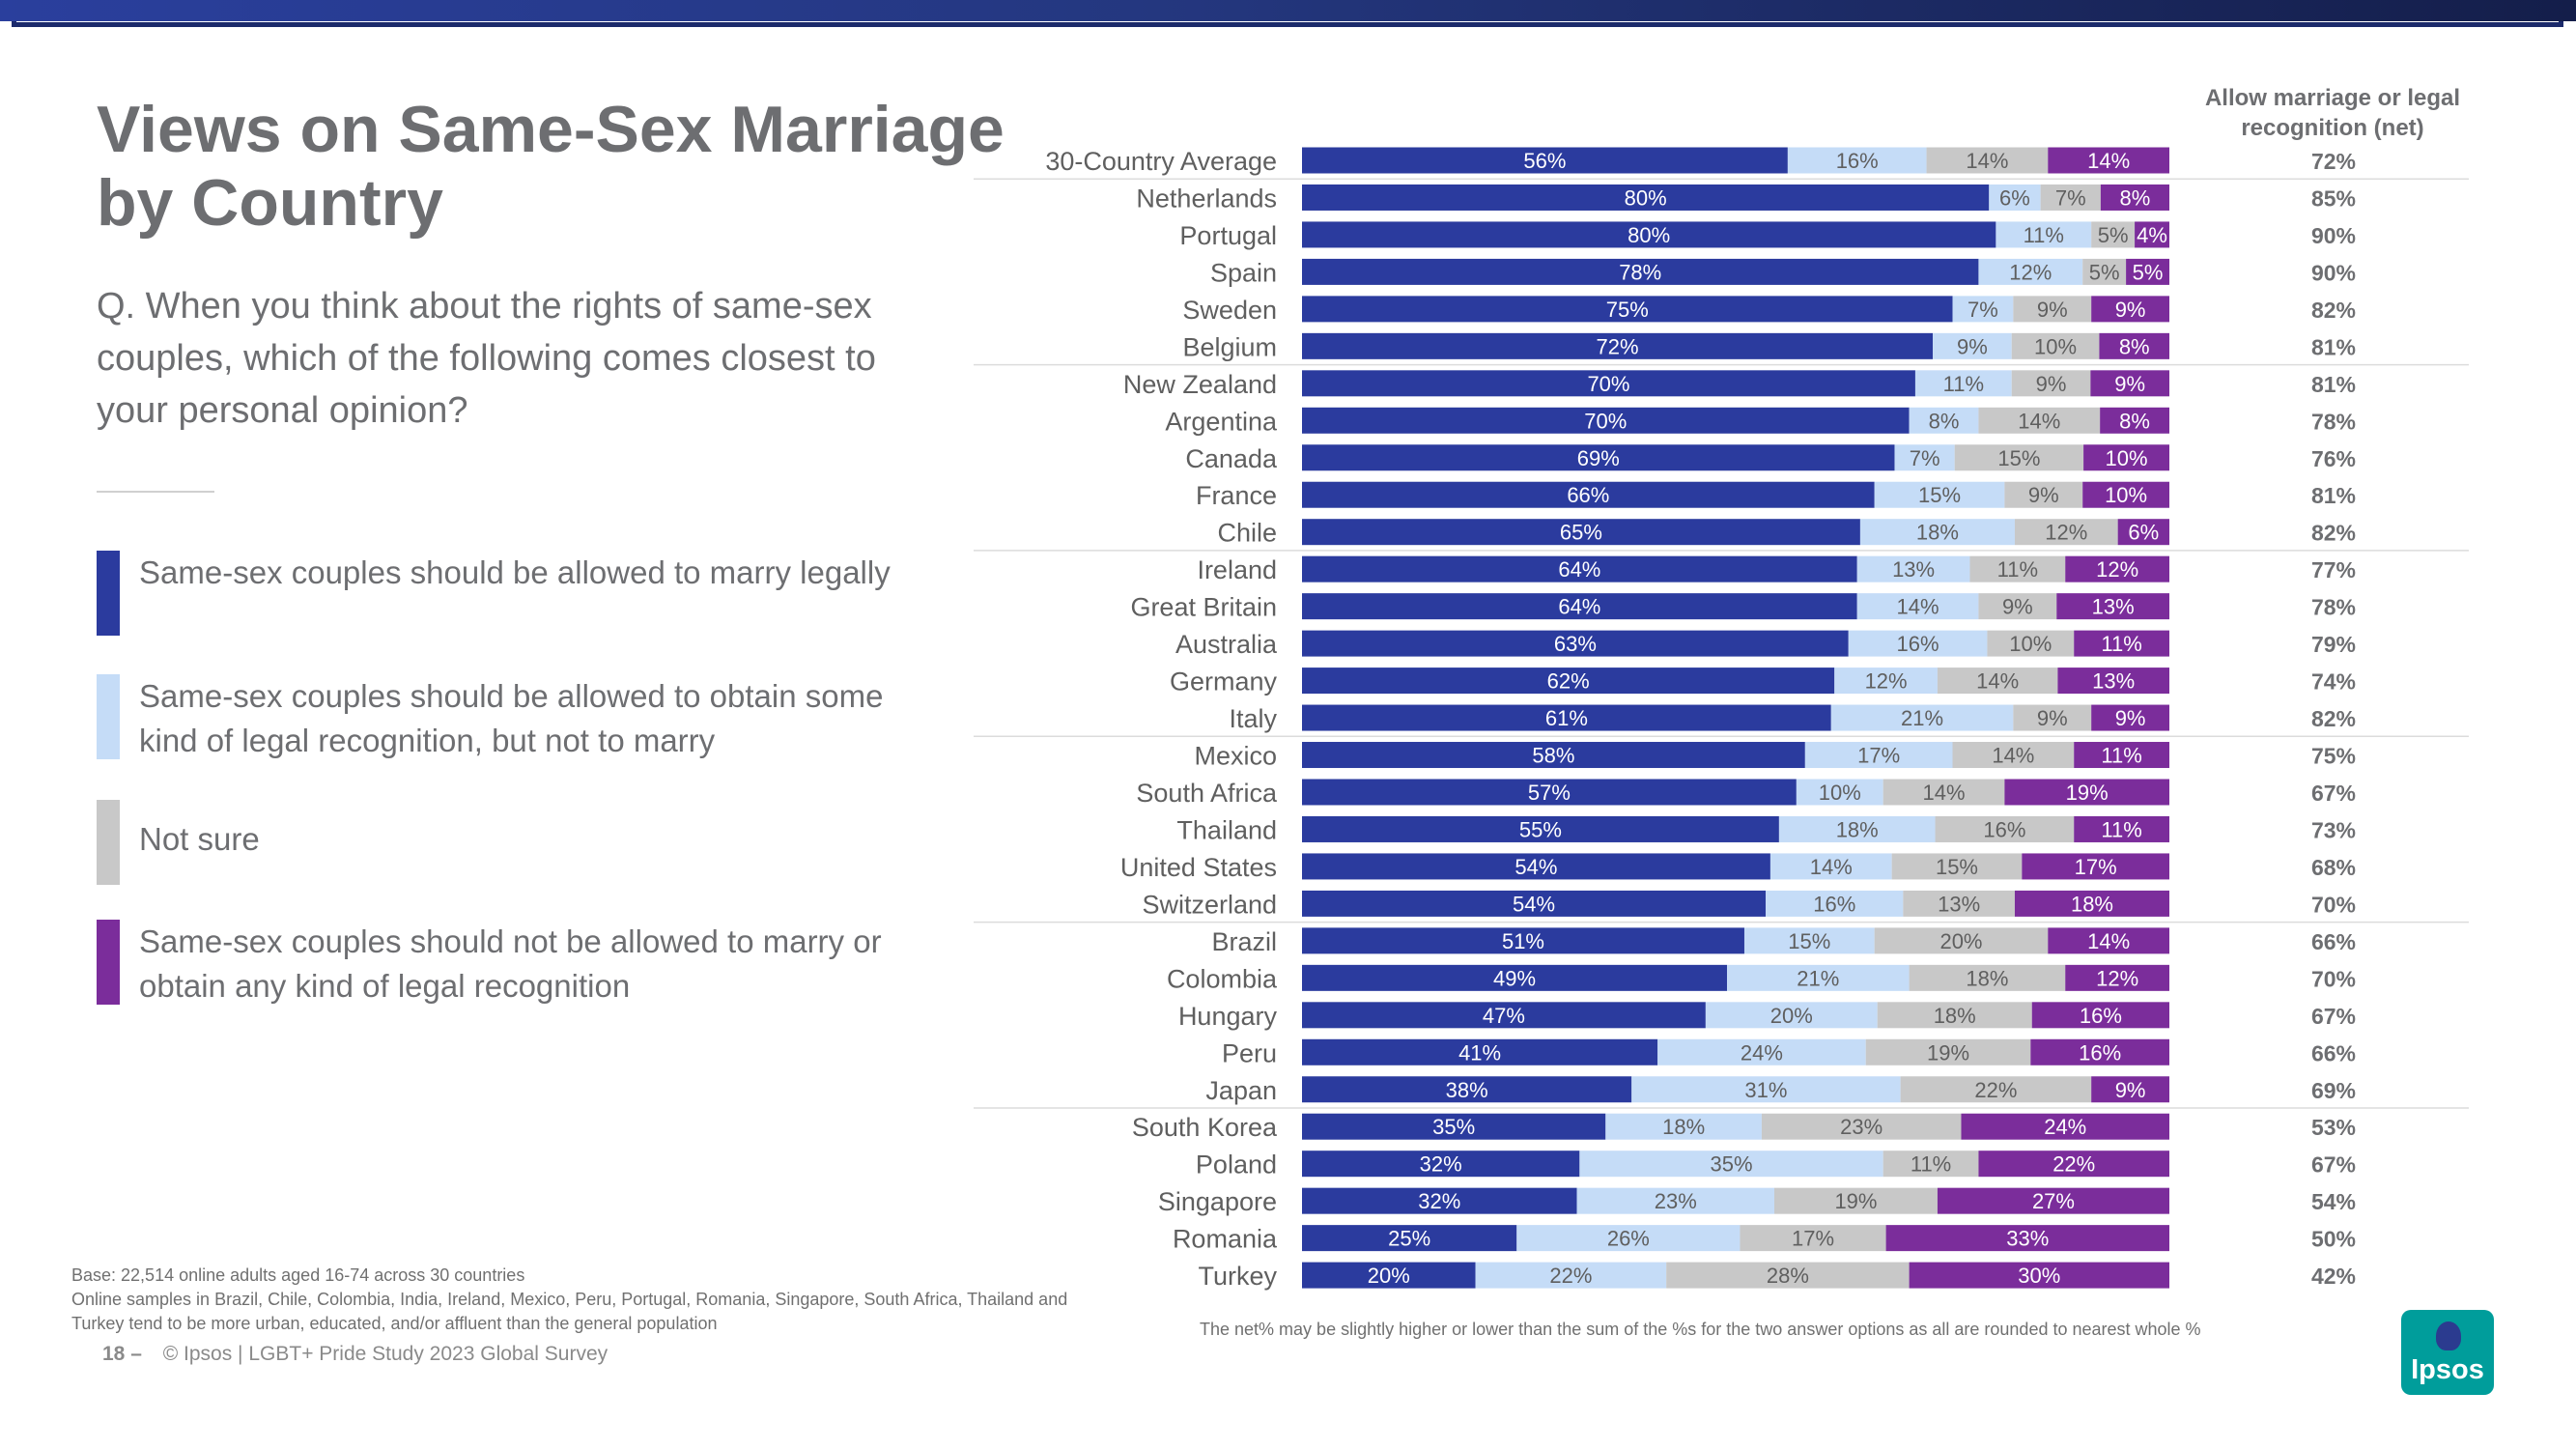 This screenshot has height=1449, width=2576. I want to click on category-label-peru: Peru, so click(1249, 1052).